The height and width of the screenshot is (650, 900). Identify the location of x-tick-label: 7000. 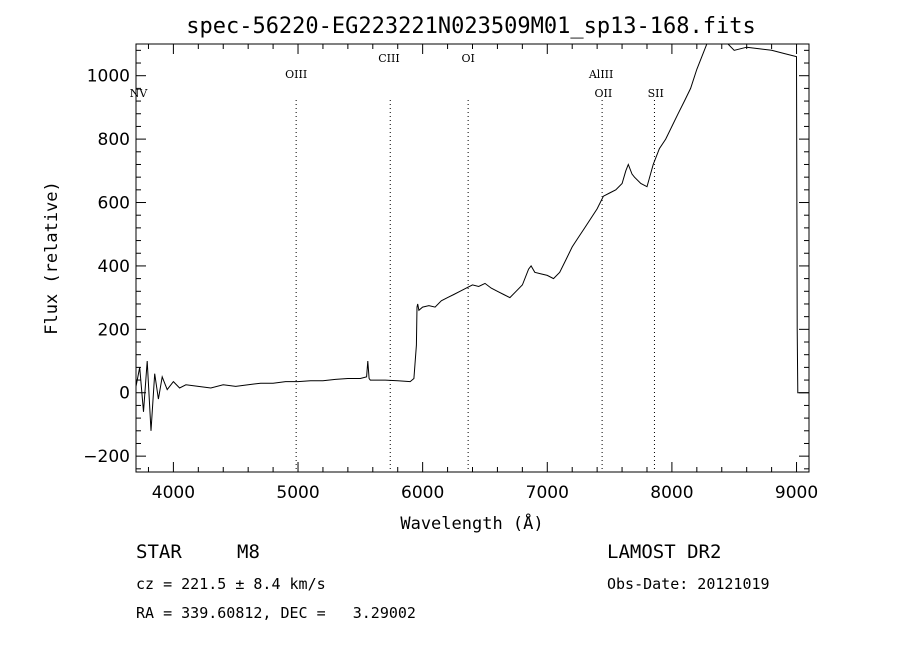
(547, 493).